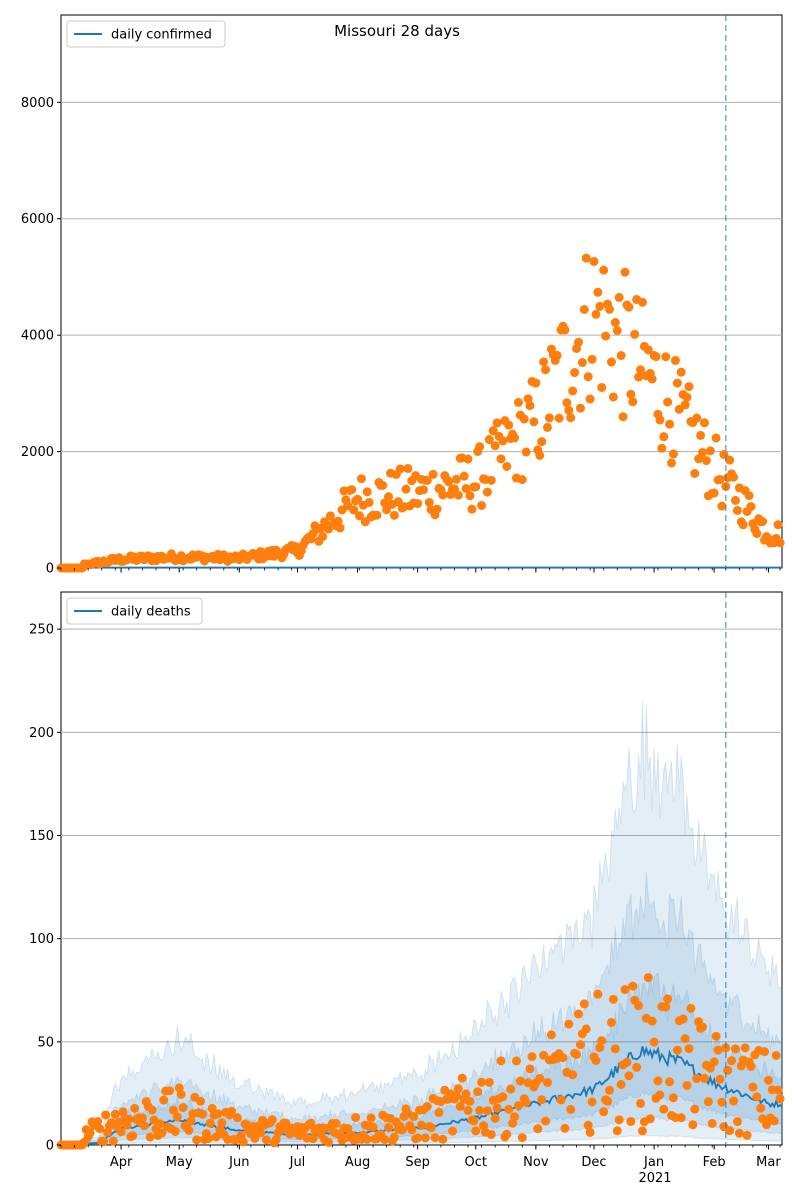 The image size is (800, 1200). Describe the element at coordinates (179, 1162) in the screenshot. I see `x-tick-label: May` at that location.